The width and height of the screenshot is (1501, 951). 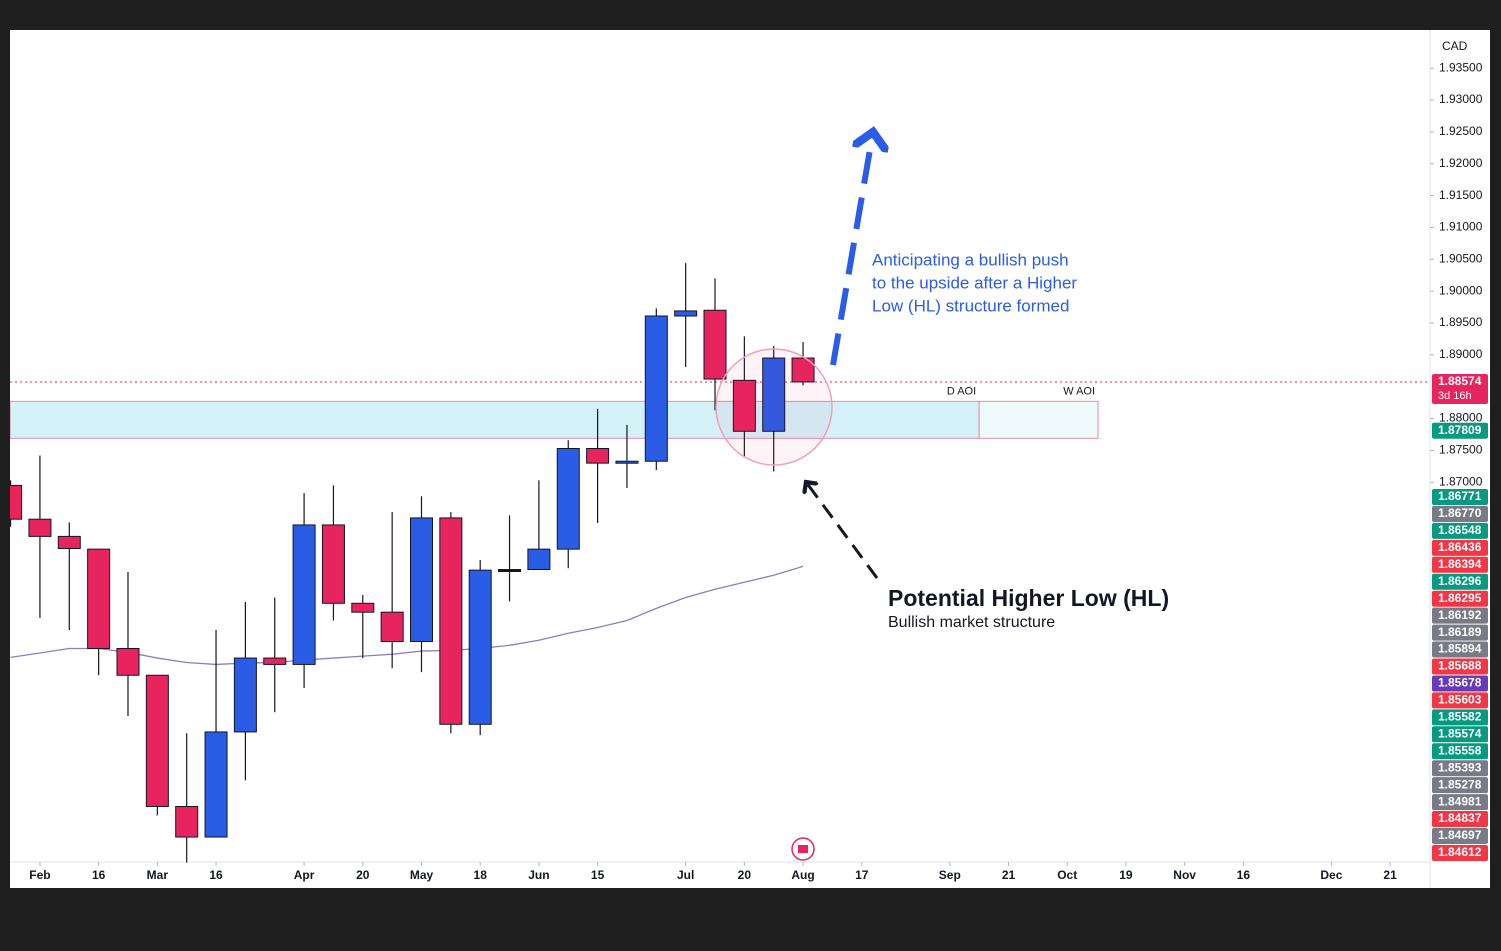 I want to click on price-label: 1.86296, so click(x=1460, y=581).